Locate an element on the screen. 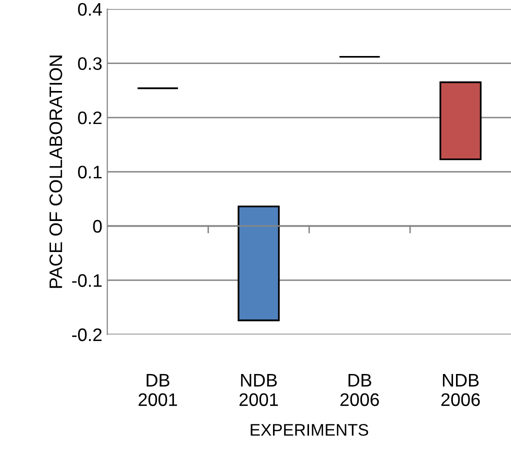 This screenshot has width=511, height=452. y-tick-label: 0.1 is located at coordinates (90, 172).